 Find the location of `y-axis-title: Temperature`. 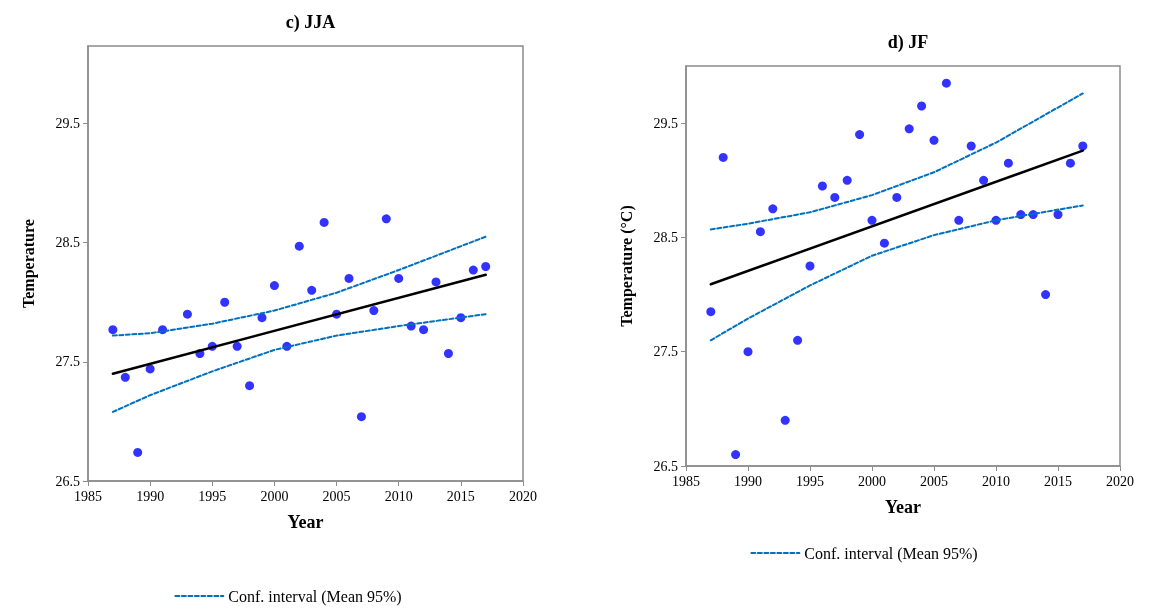

y-axis-title: Temperature is located at coordinates (28, 263).